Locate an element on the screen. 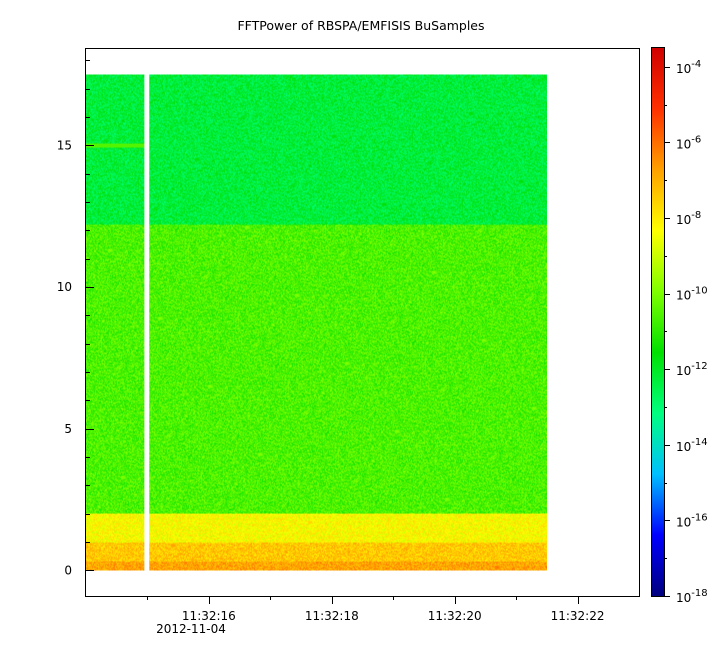 Image resolution: width=724 pixels, height=656 pixels. y-tick-label: 10 is located at coordinates (64, 287).